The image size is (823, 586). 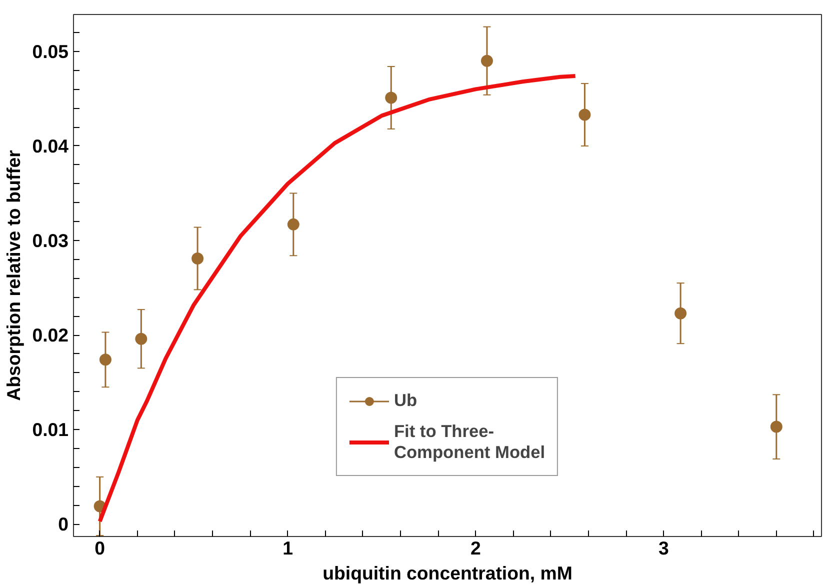 What do you see at coordinates (50, 51) in the screenshot?
I see `y-tick-label: 0.05` at bounding box center [50, 51].